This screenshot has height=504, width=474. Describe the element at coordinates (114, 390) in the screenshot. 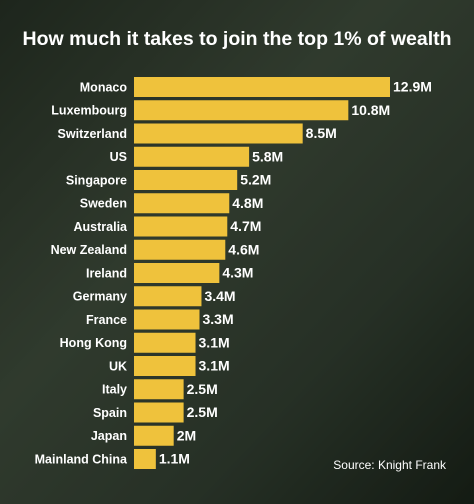

I see `category-label: Italy` at that location.